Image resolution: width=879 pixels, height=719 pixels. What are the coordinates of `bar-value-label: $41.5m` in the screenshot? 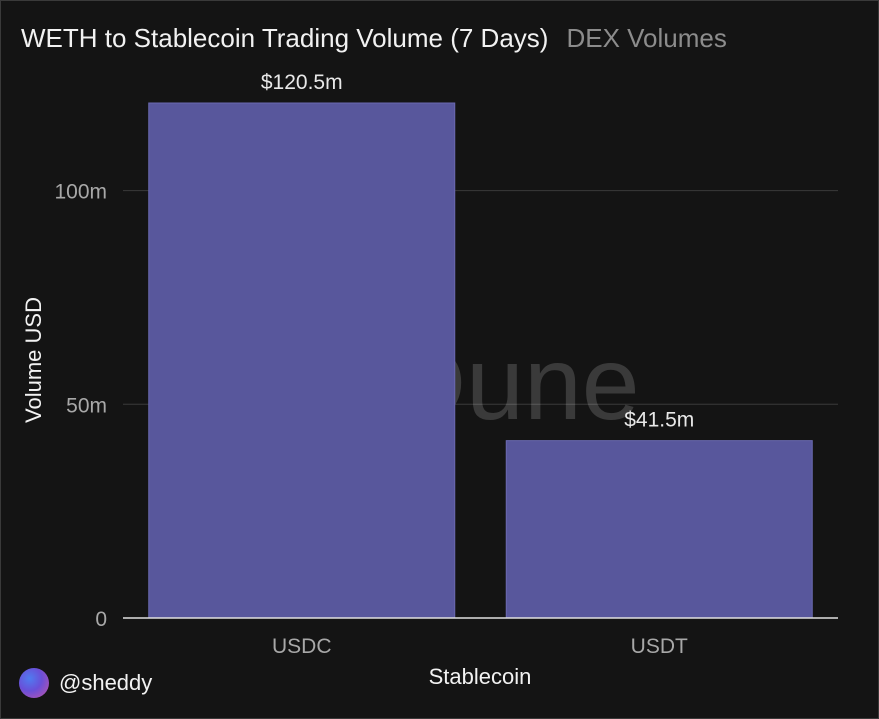 It's located at (659, 420).